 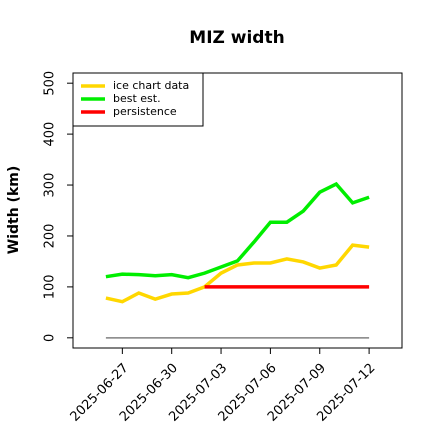 I want to click on y-tick-label: 0, so click(x=50, y=338).